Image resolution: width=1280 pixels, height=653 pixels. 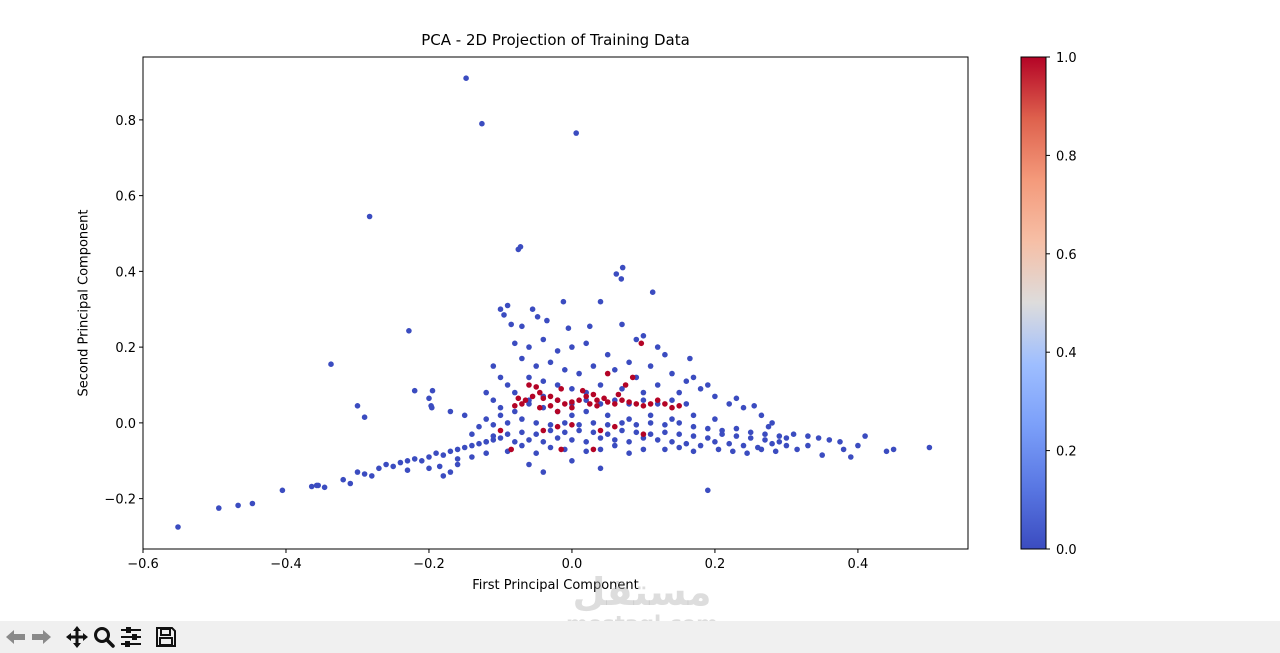 I want to click on zoom-button, so click(x=104, y=637).